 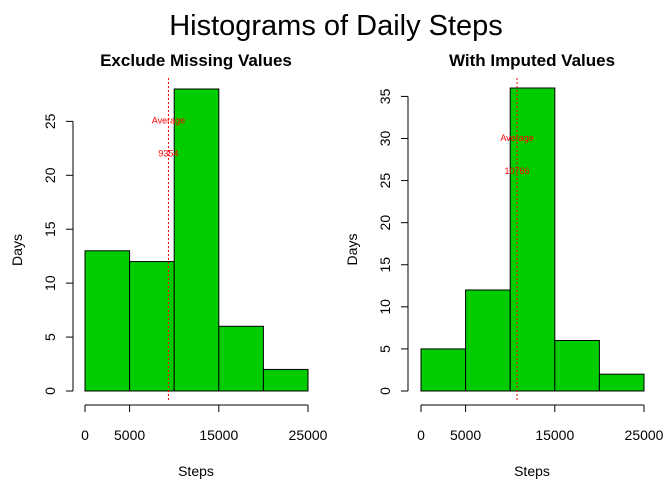 I want to click on panel-title: Exclude Missing Values, so click(x=196, y=60).